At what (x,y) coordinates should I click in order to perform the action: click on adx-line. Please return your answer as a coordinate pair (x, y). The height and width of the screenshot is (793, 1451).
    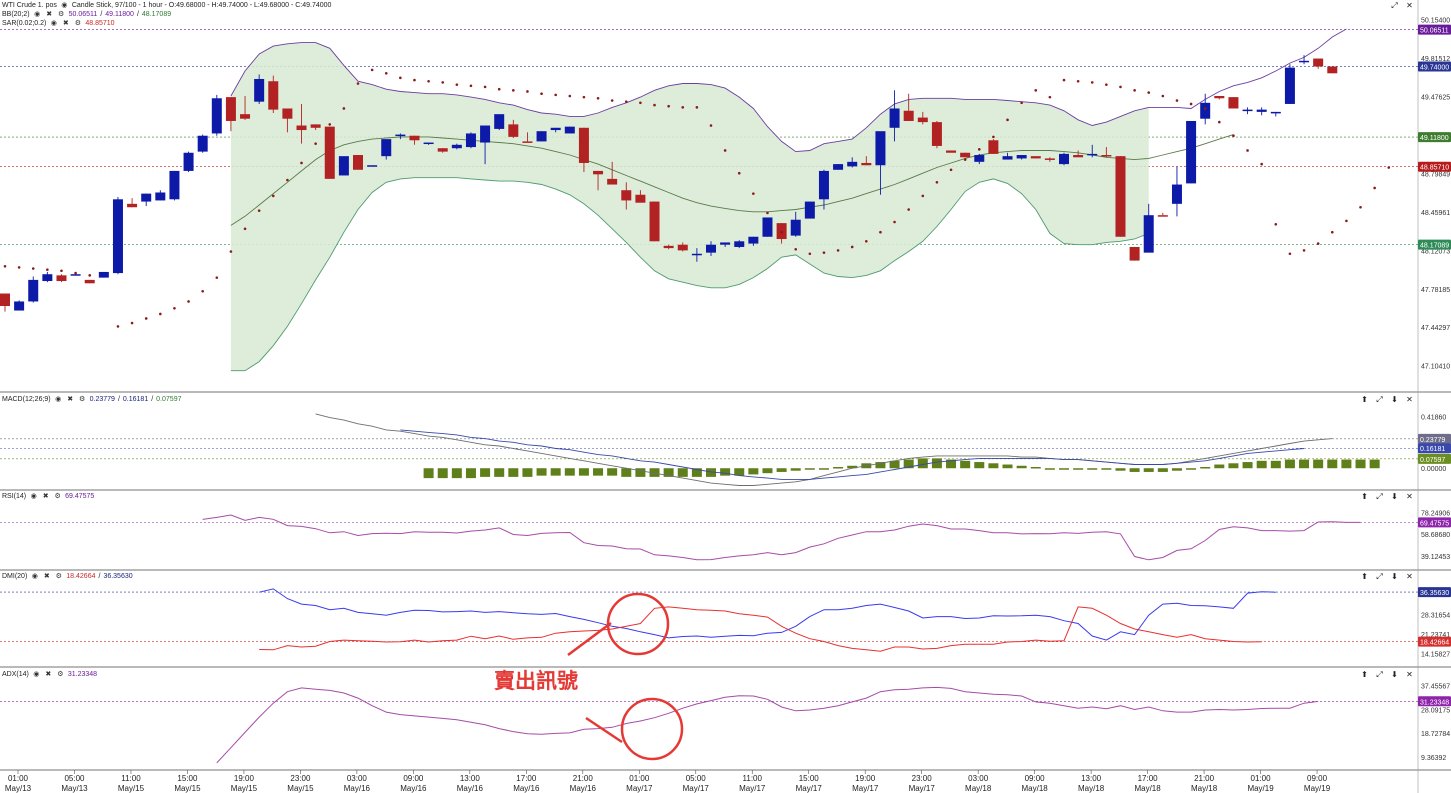
    Looking at the image, I should click on (767, 725).